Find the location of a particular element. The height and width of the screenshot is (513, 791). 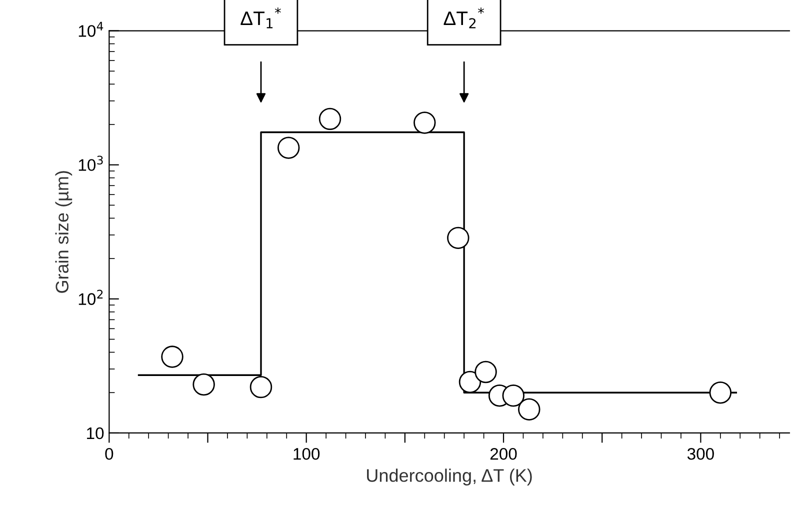

y-tick-label: 10$^{4}$ is located at coordinates (91, 29).